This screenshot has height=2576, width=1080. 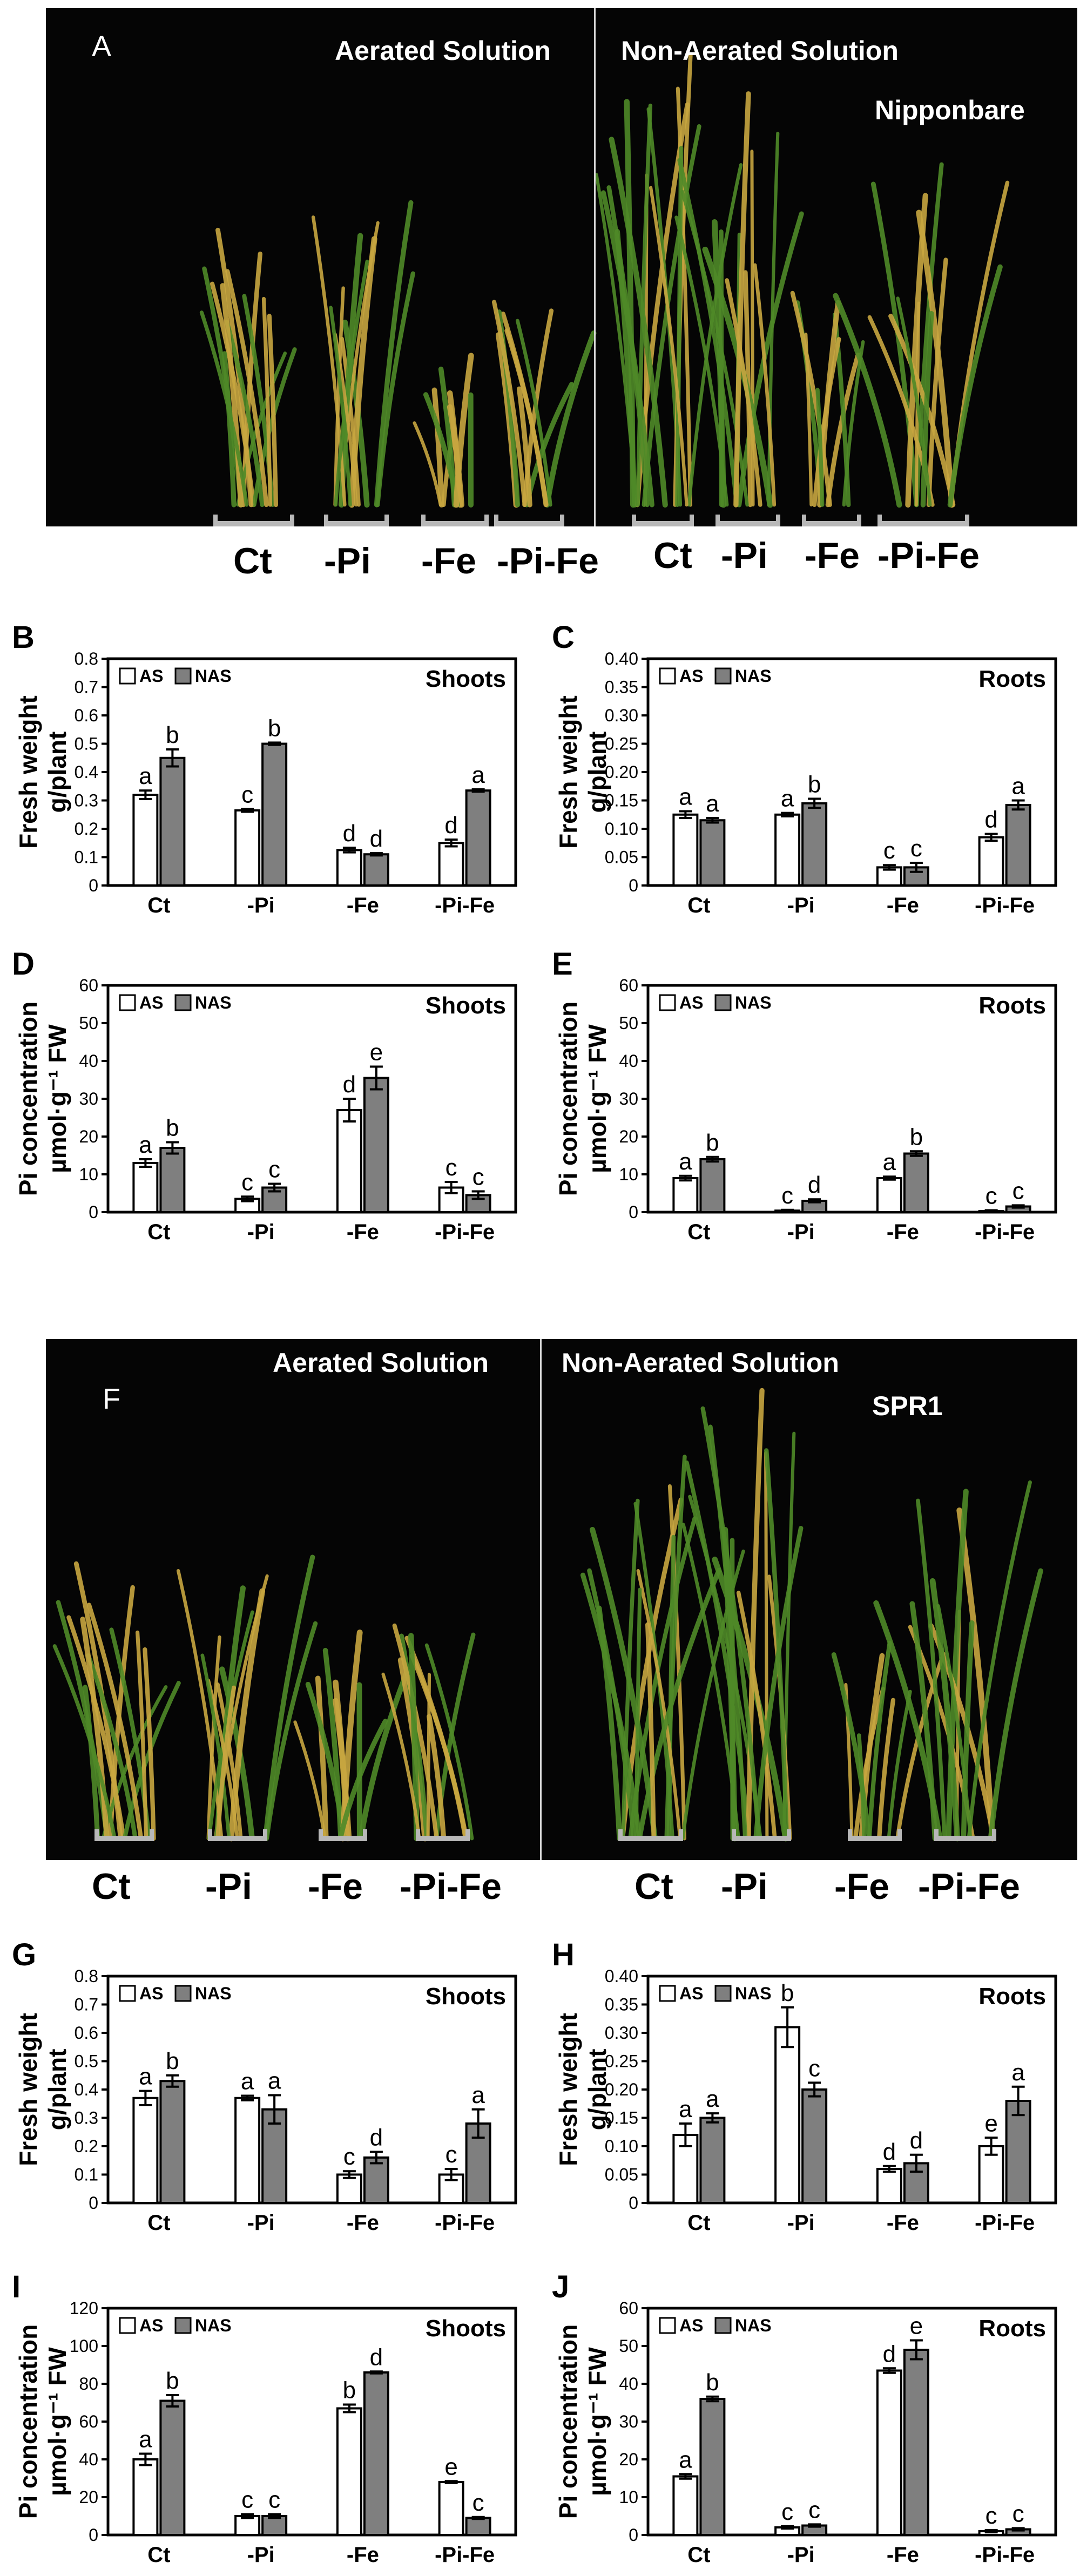 What do you see at coordinates (443, 51) in the screenshot?
I see `aerated-solution-label: Aerated Solution` at bounding box center [443, 51].